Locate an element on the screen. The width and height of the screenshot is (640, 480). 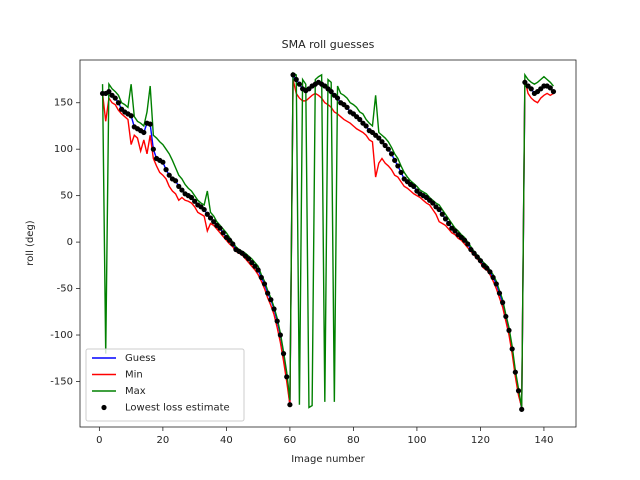
x-axis-label: Image number is located at coordinates (328, 459).